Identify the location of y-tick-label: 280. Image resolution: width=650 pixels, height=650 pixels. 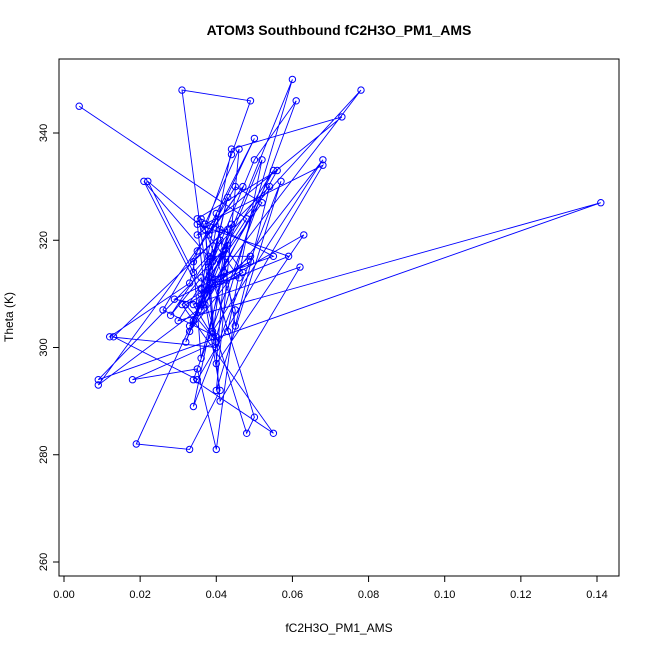
(44, 455).